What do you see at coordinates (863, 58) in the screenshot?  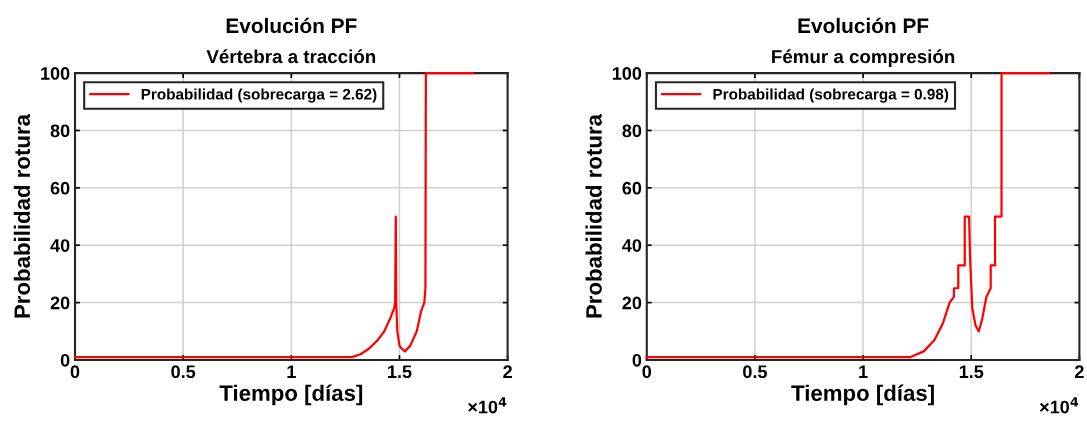 I see `chart-subtitle: Fémur a compresión` at bounding box center [863, 58].